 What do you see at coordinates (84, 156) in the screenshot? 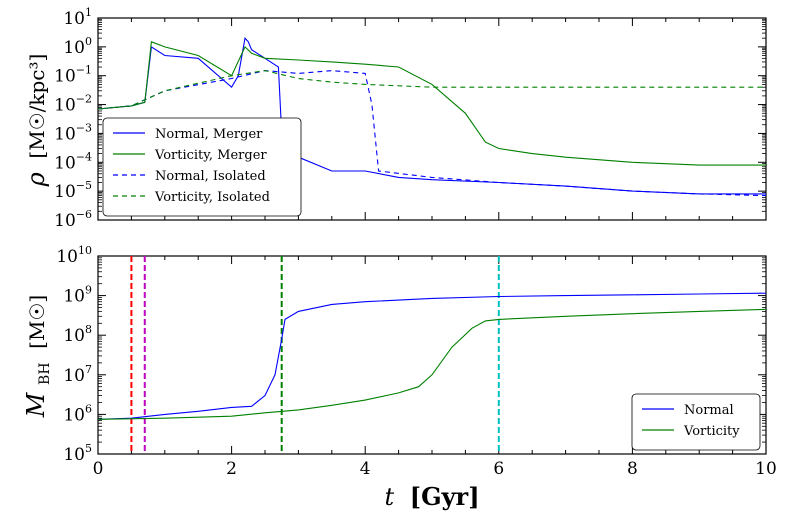
I see `y-tick-exponent: −4` at bounding box center [84, 156].